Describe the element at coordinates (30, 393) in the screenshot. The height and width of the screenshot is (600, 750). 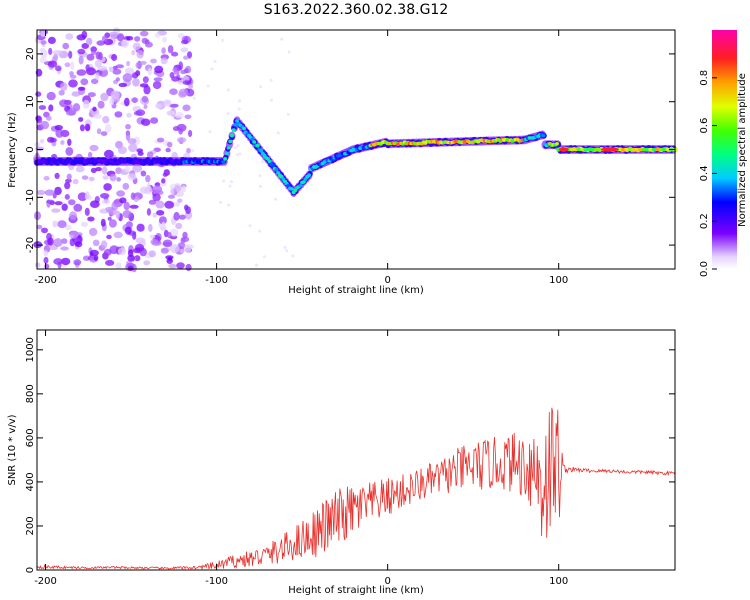
I see `snr-y-tick-label: 800` at that location.